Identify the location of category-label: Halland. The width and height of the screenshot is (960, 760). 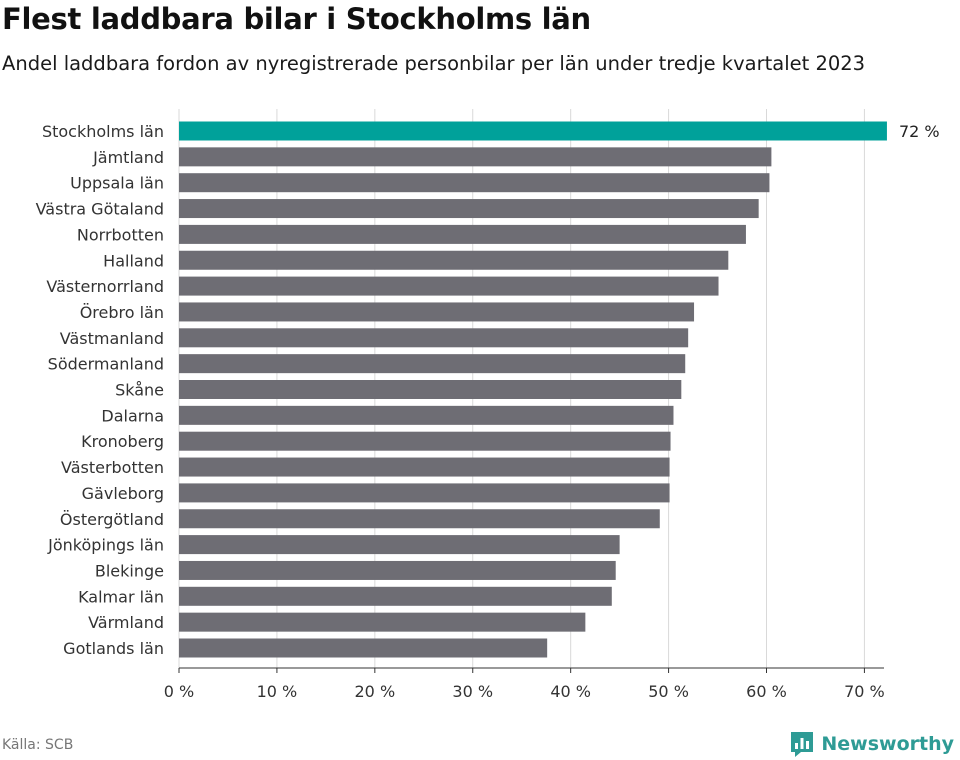
(133, 260).